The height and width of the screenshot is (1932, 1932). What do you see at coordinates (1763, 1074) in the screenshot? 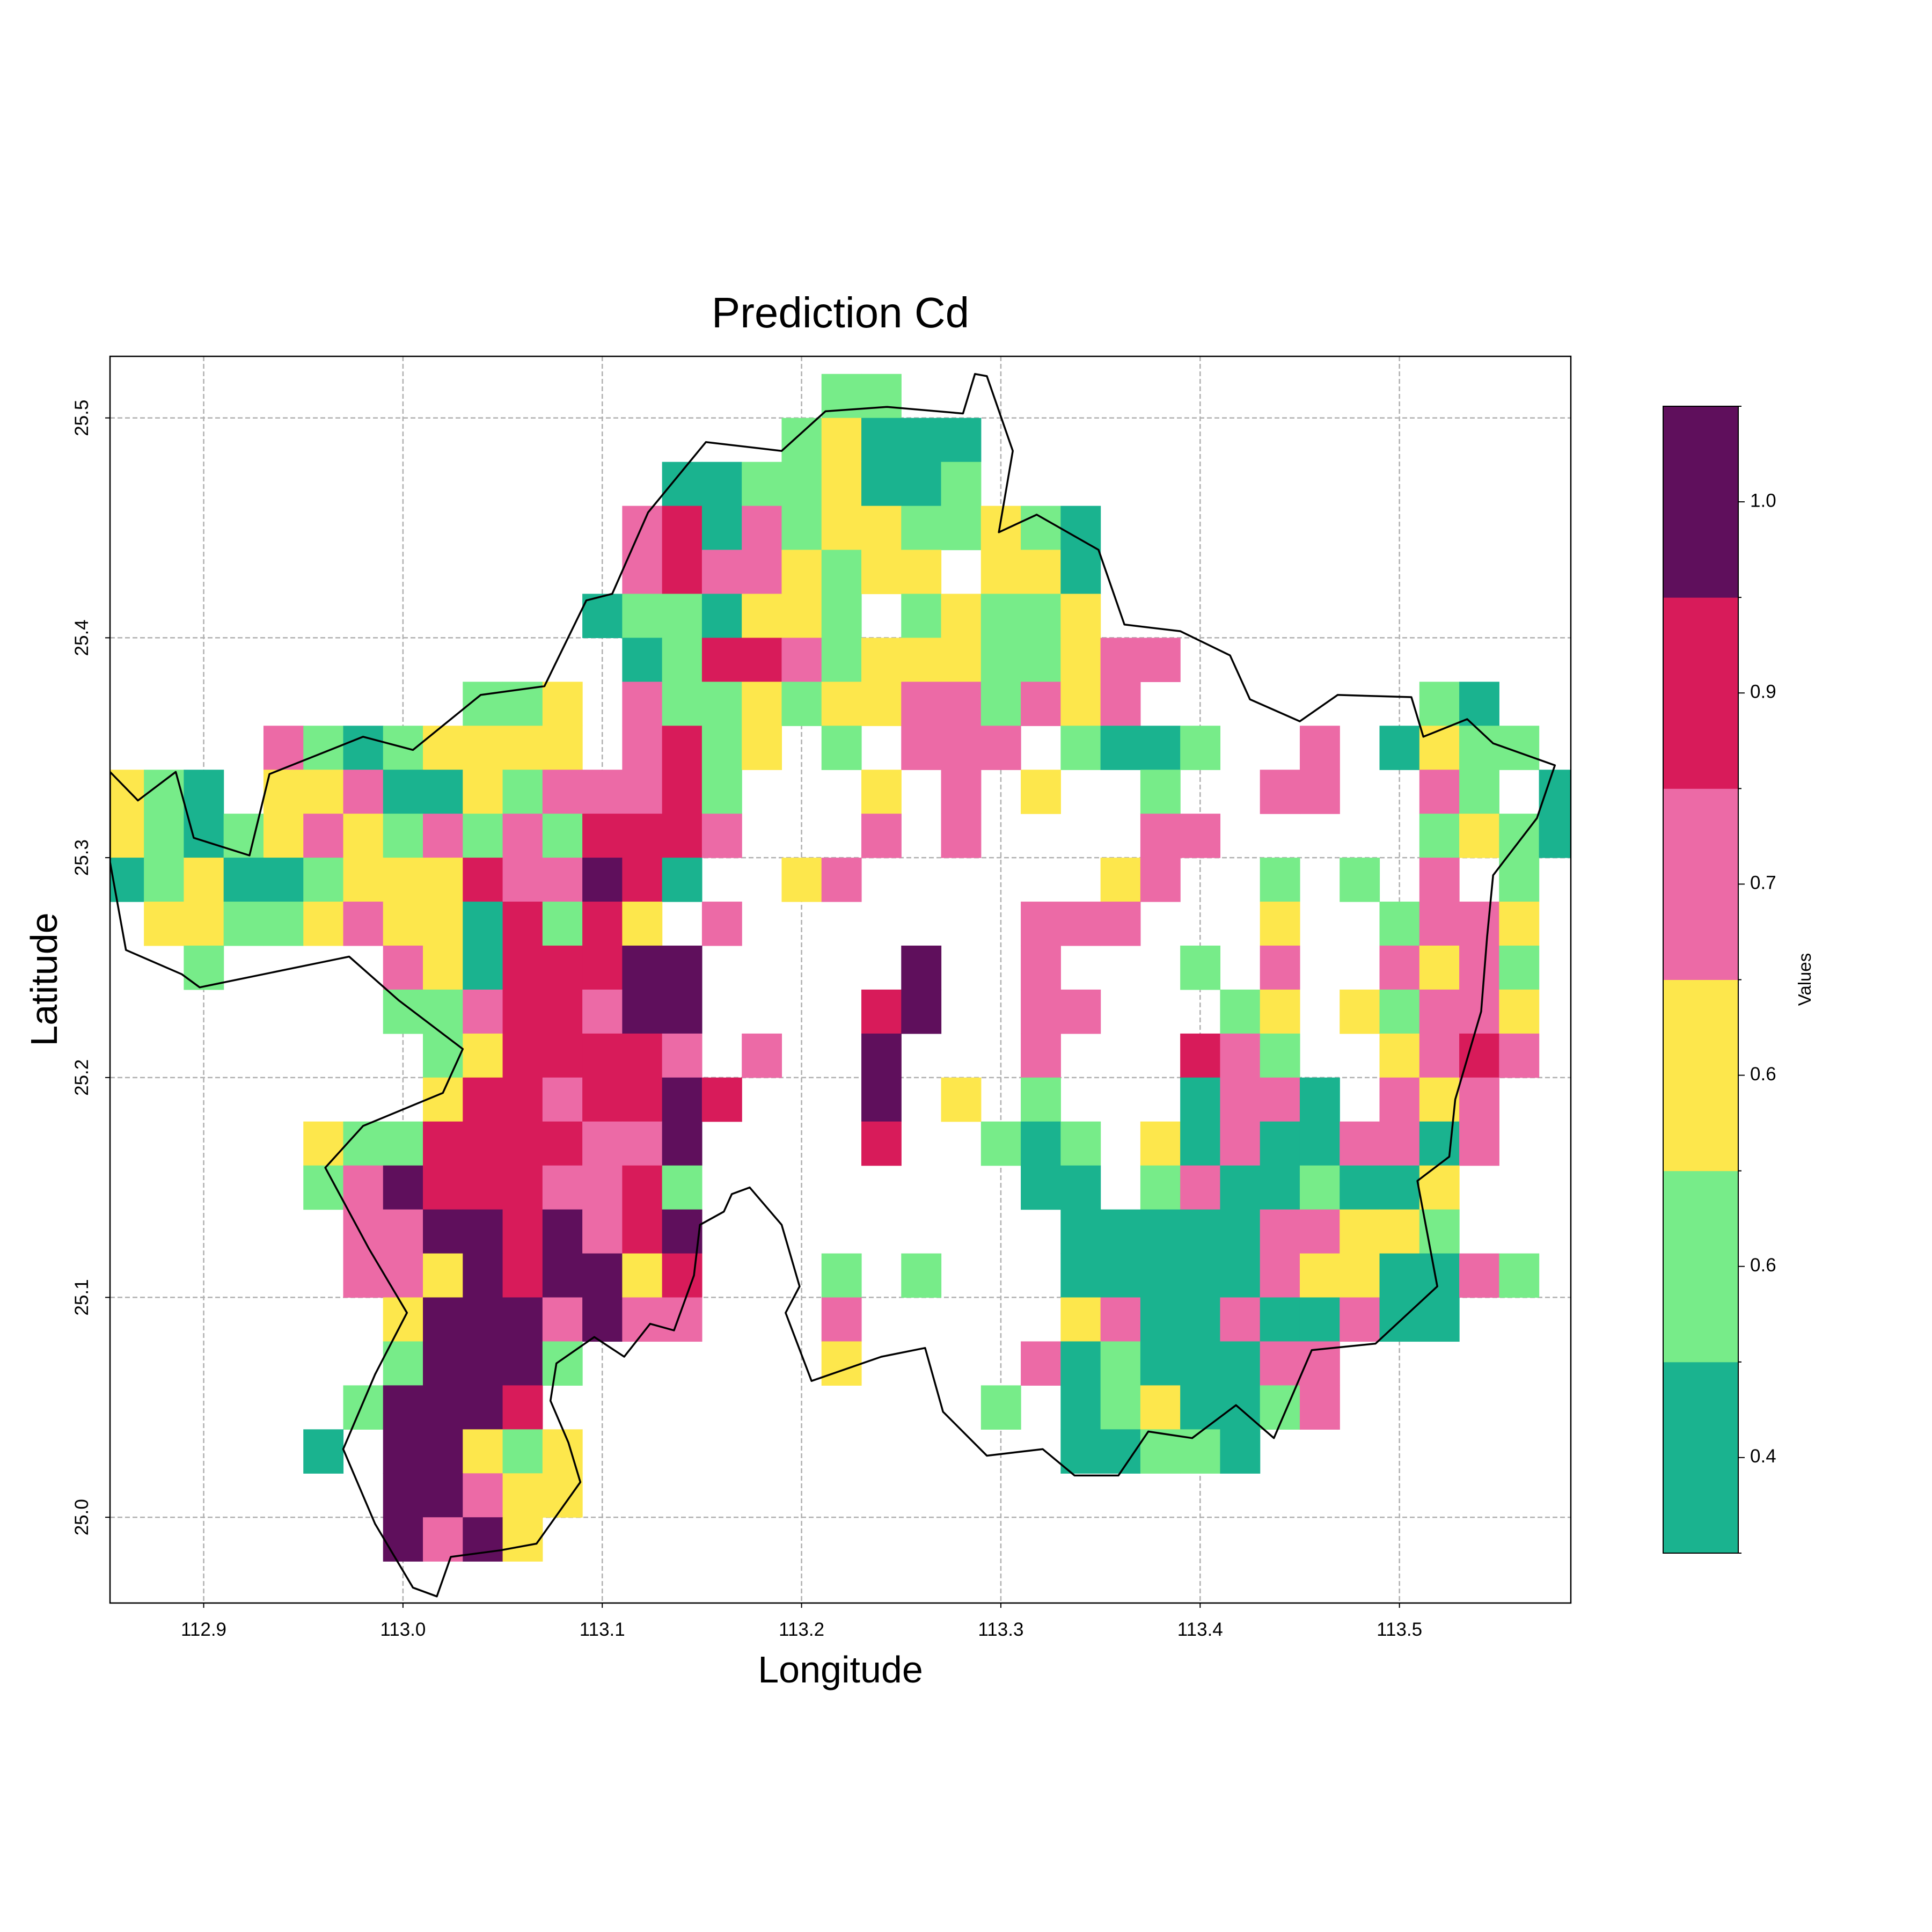
I see `colorbar-tick-label: 0.6` at bounding box center [1763, 1074].